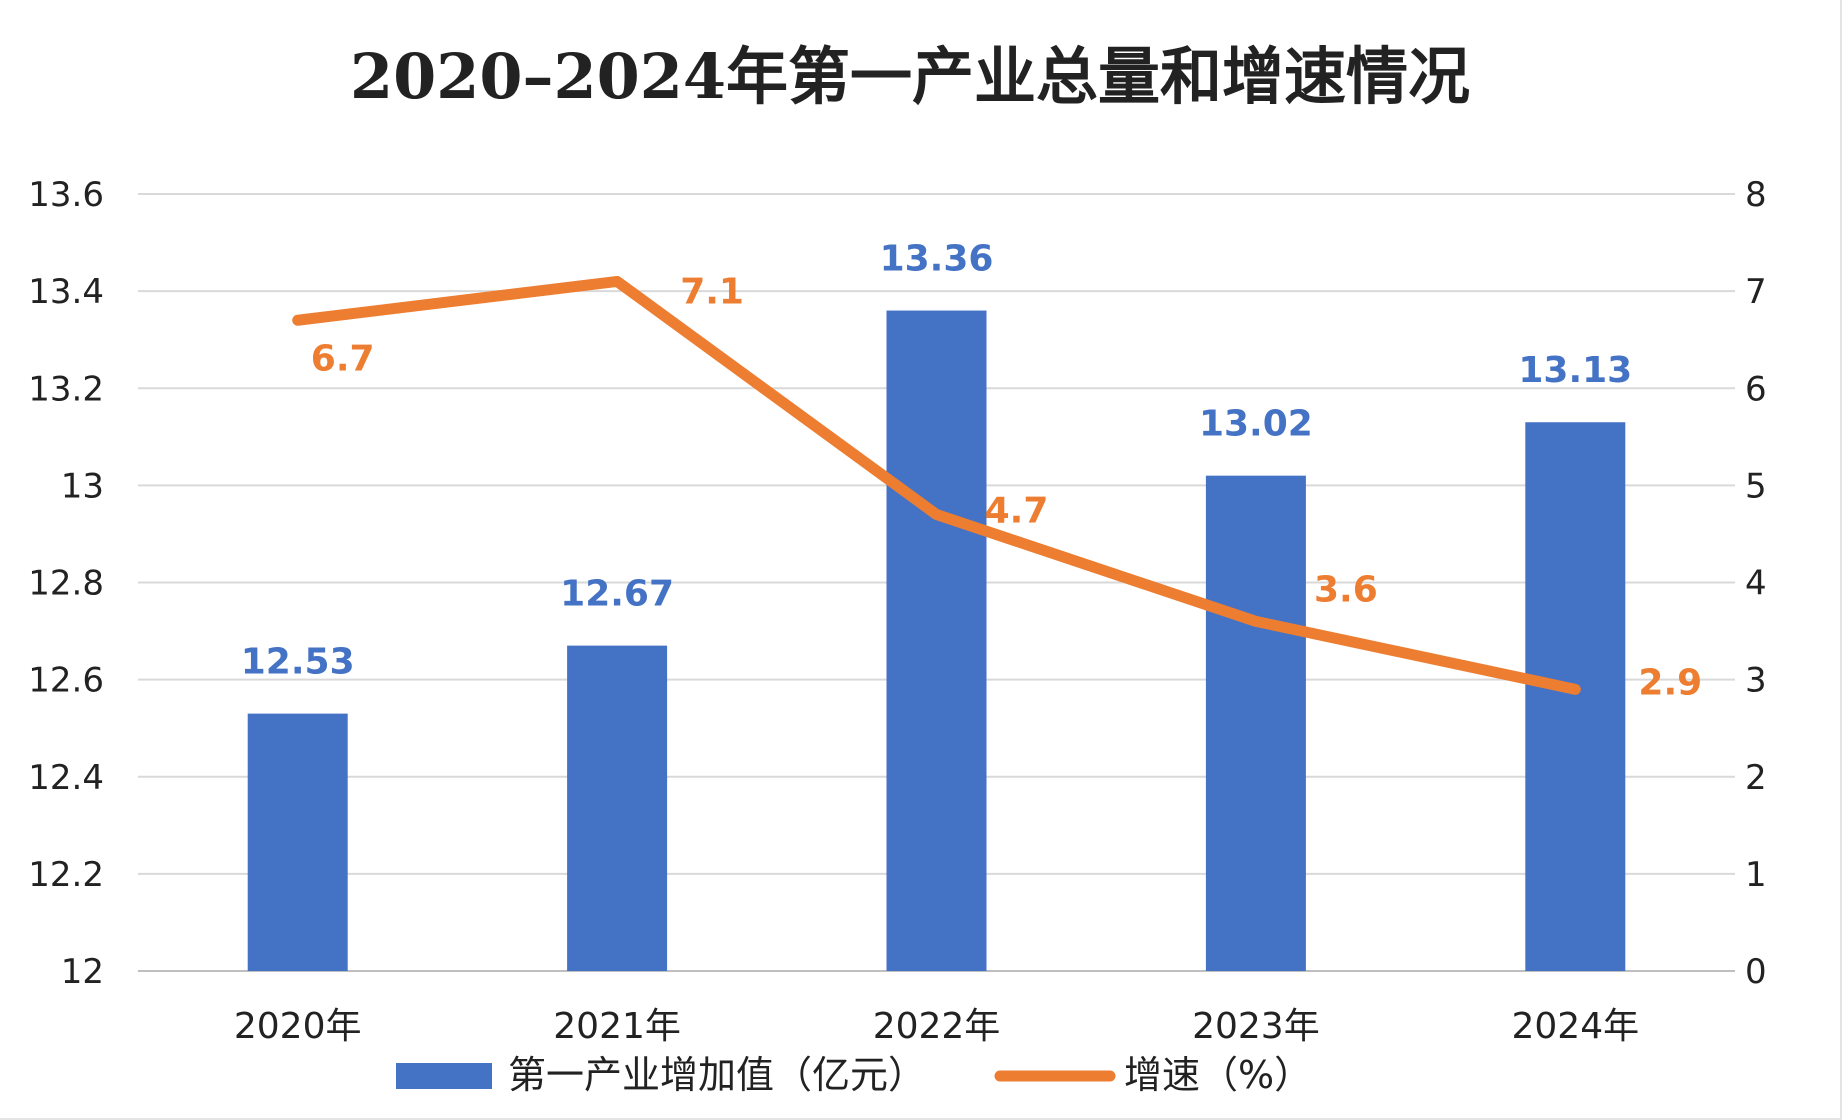 Image resolution: width=1842 pixels, height=1120 pixels. What do you see at coordinates (1017, 511) in the screenshot?
I see `line-value-label: 4.7` at bounding box center [1017, 511].